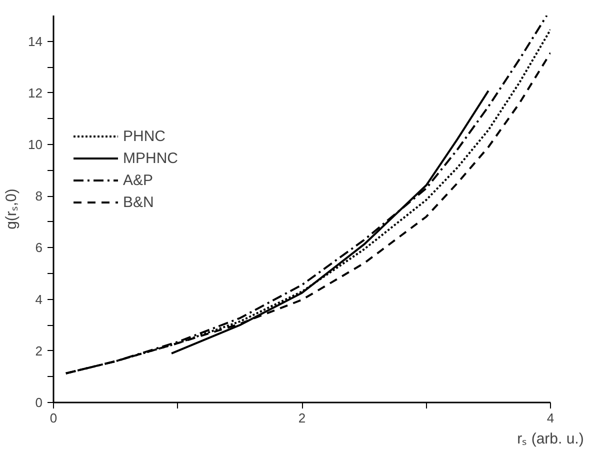 This screenshot has width=595, height=455. What do you see at coordinates (39, 402) in the screenshot?
I see `y-tick-label: 0` at bounding box center [39, 402].